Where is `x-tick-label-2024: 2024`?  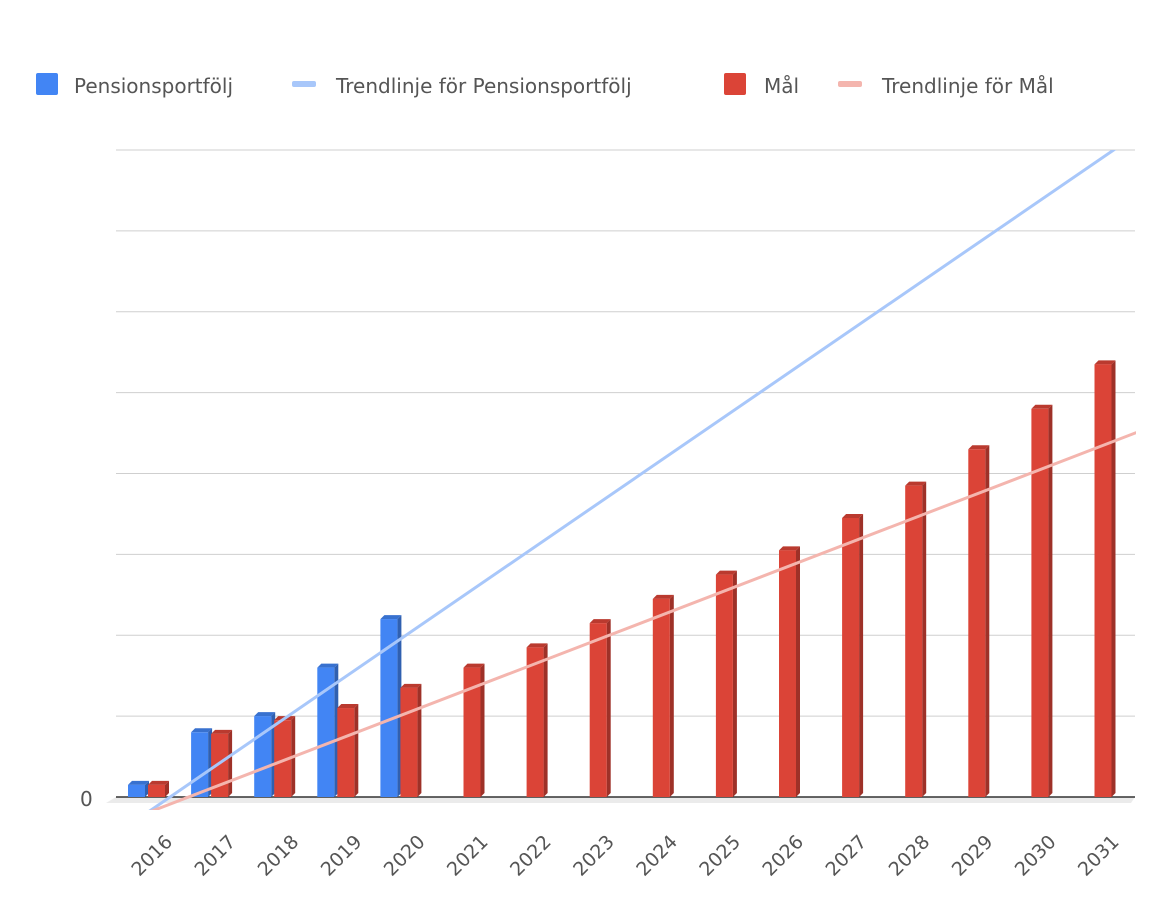 x-tick-label-2024: 2024 is located at coordinates (657, 856).